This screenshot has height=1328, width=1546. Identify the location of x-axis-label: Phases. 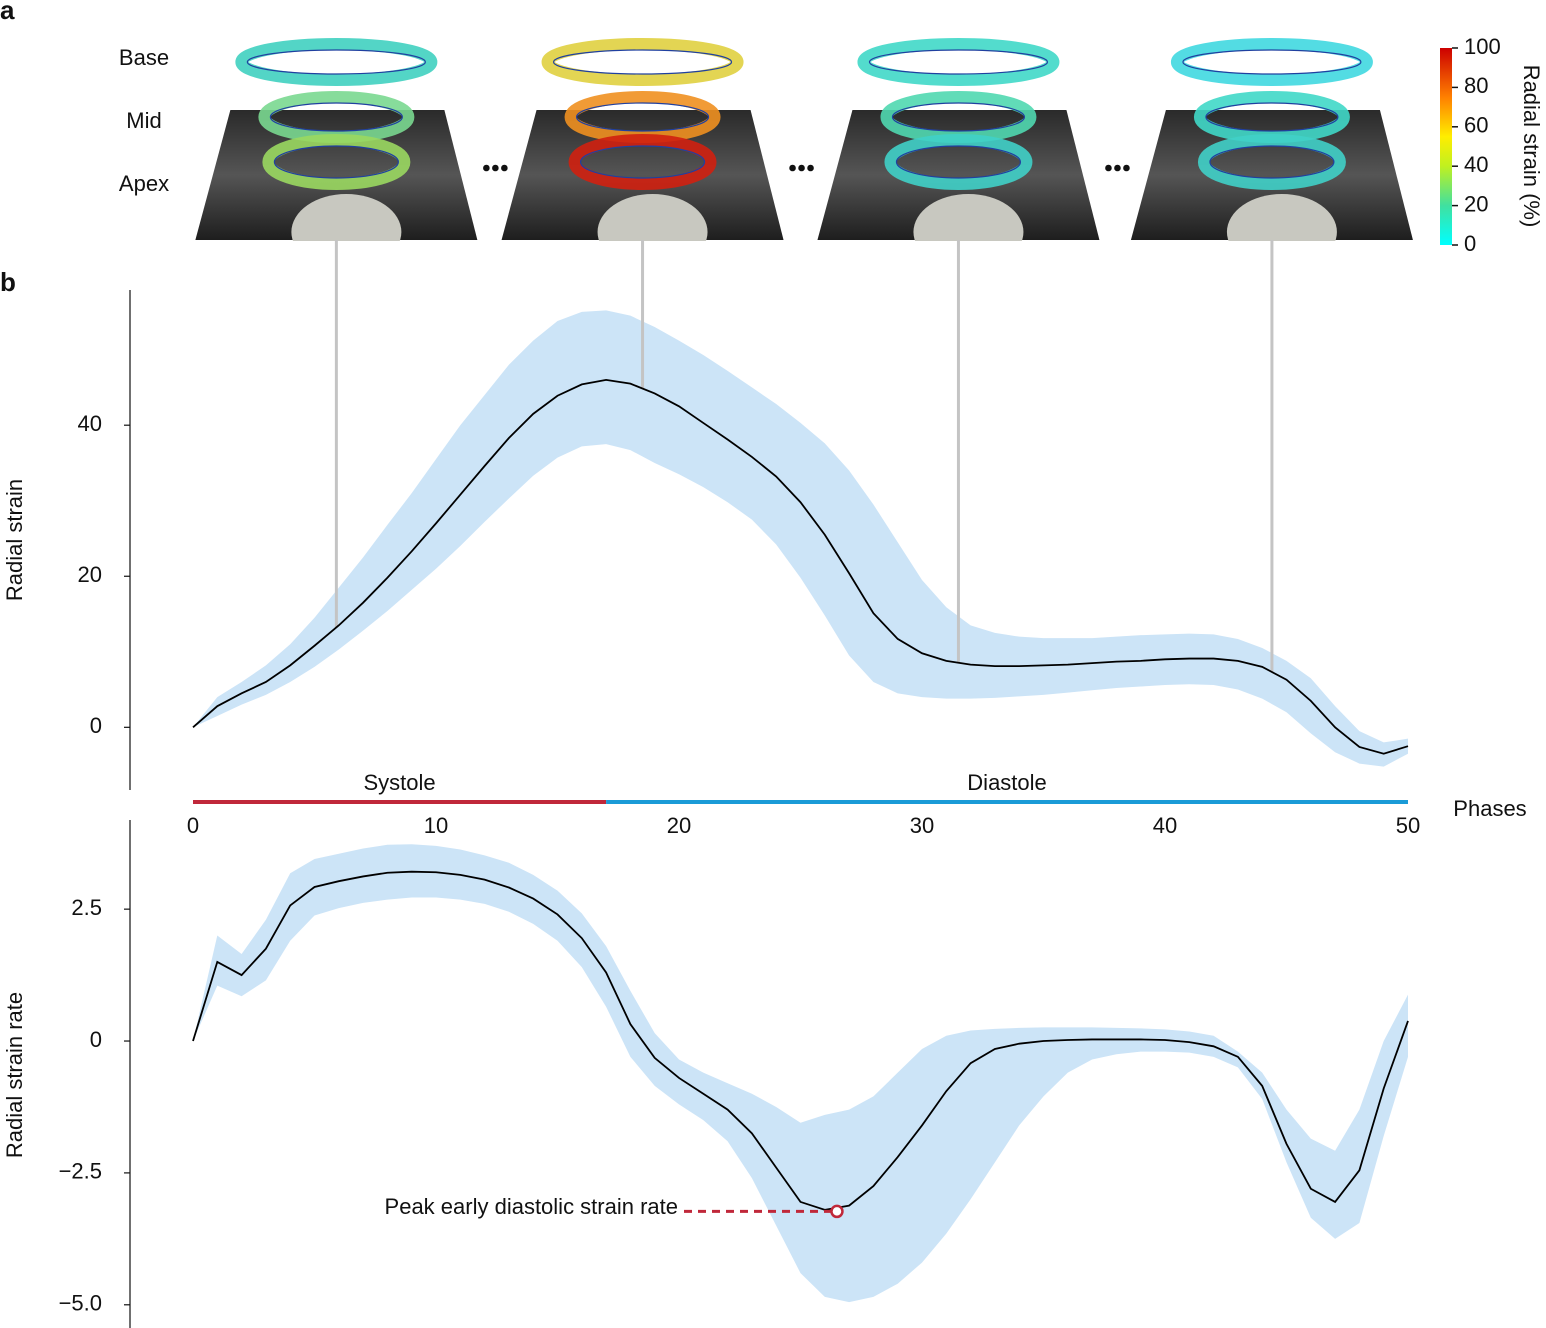
(1489, 808).